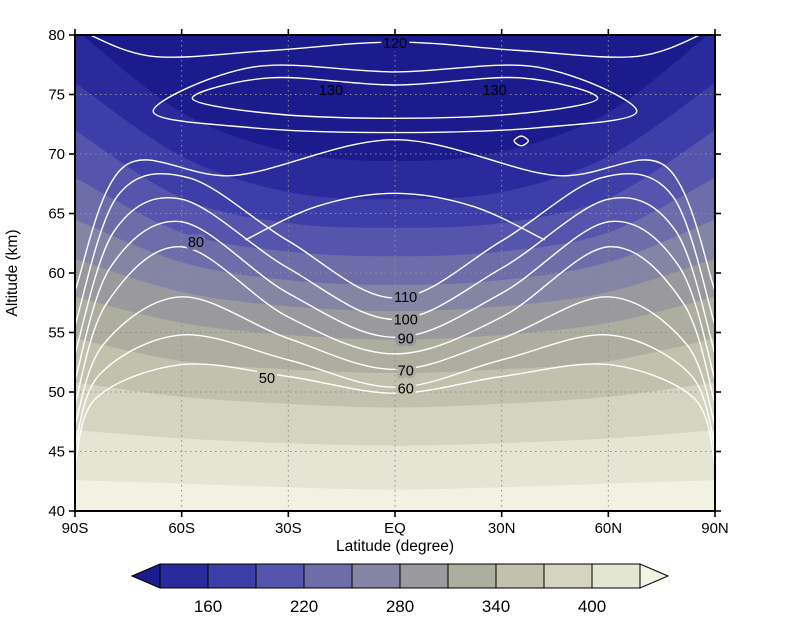 The height and width of the screenshot is (618, 800). What do you see at coordinates (654, 576) in the screenshot?
I see `colorbar-right-arrow` at bounding box center [654, 576].